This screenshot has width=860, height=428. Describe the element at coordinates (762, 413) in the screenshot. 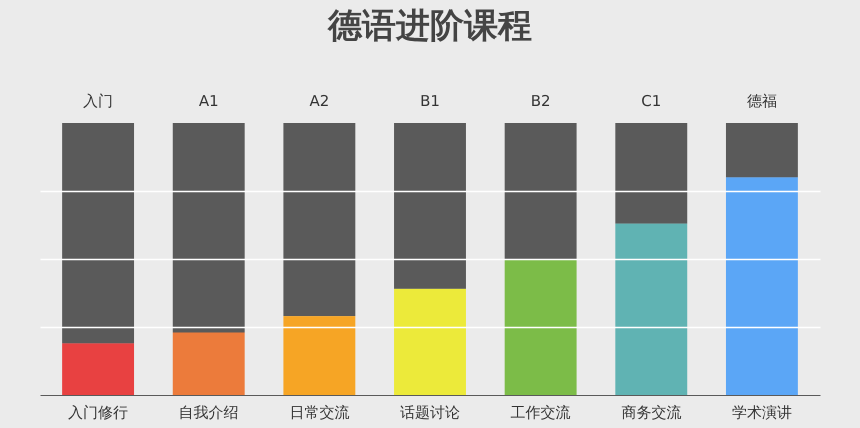

I see `x-tick-label: 学术演讲` at that location.